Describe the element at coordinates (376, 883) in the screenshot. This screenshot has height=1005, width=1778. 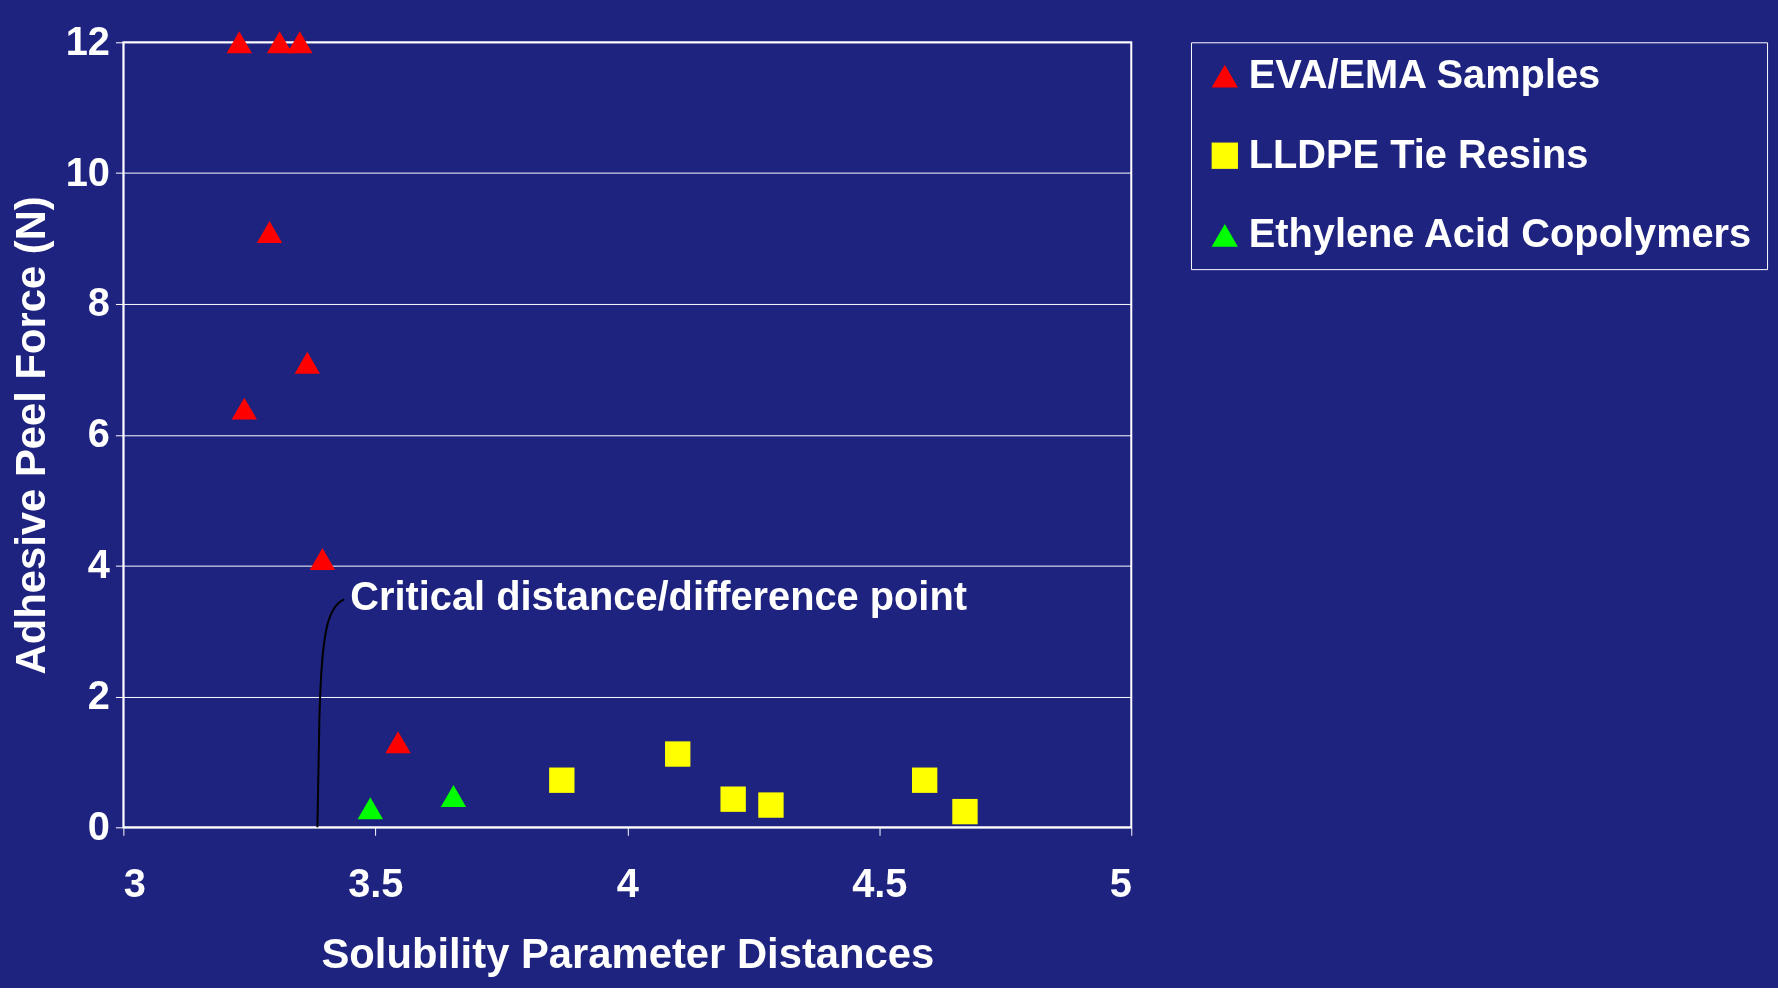
I see `x-tick-label: 3.5` at that location.